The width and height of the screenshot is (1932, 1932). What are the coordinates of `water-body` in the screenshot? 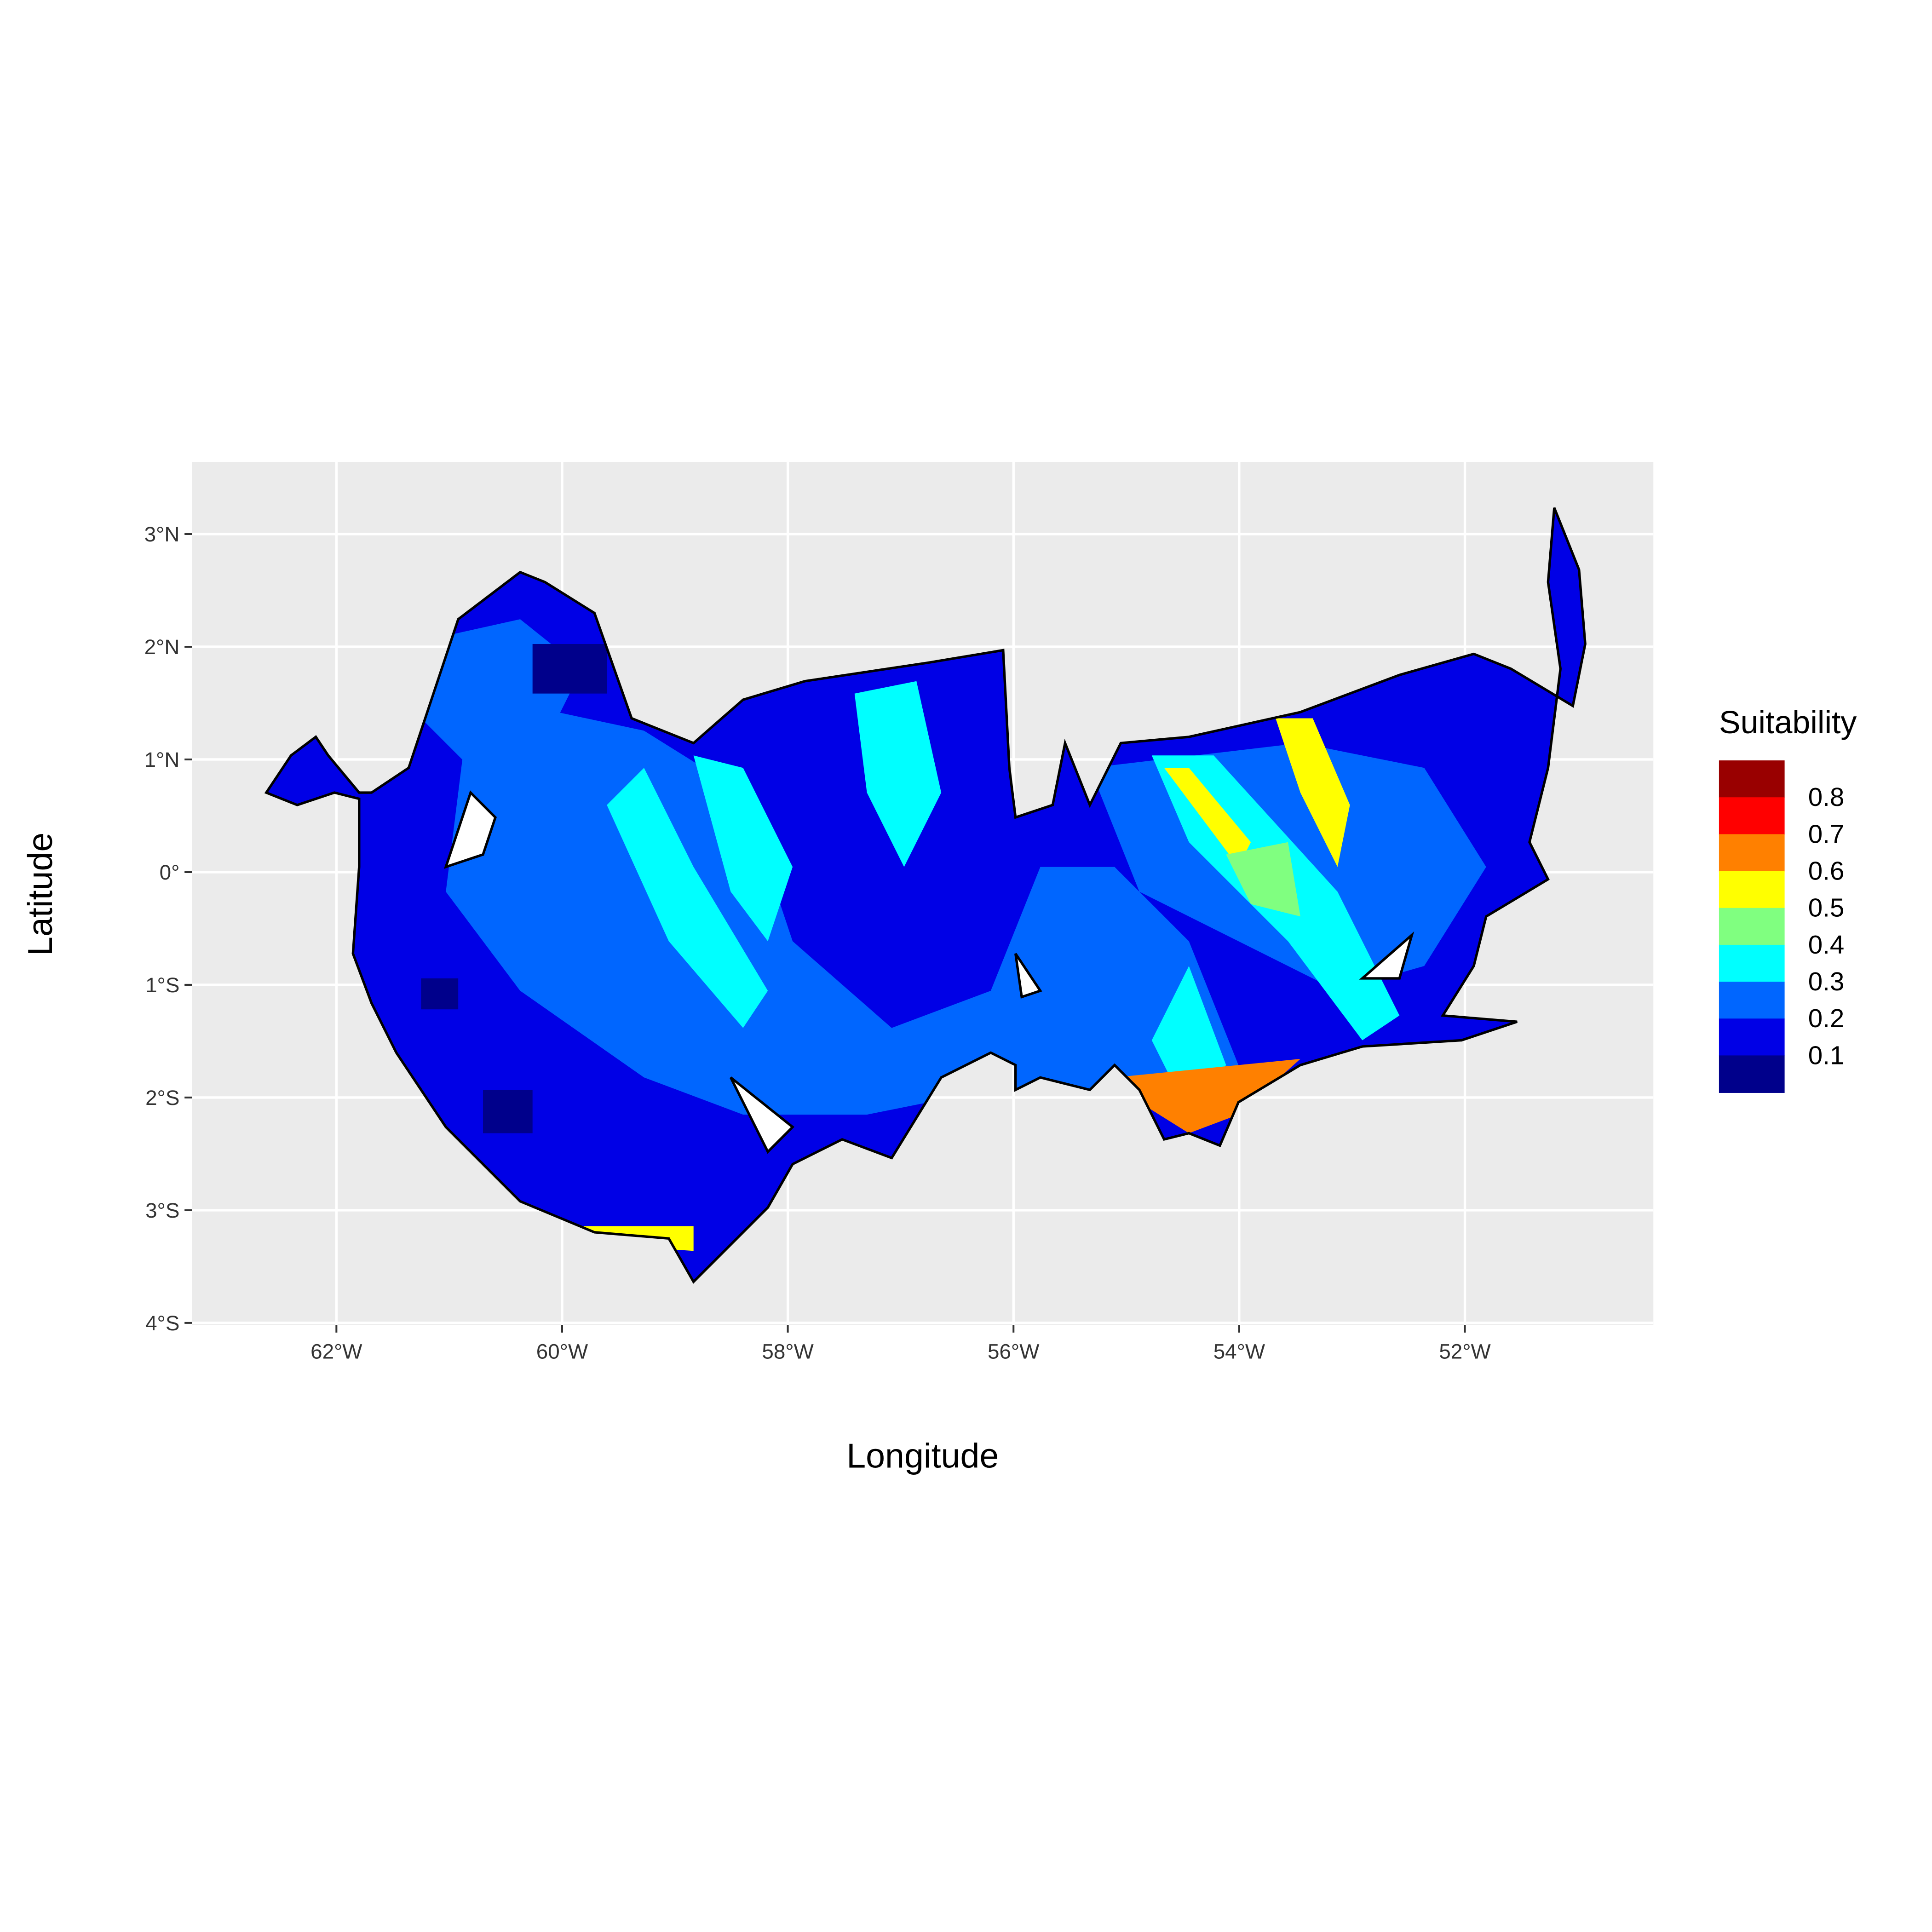 It's located at (928, 972).